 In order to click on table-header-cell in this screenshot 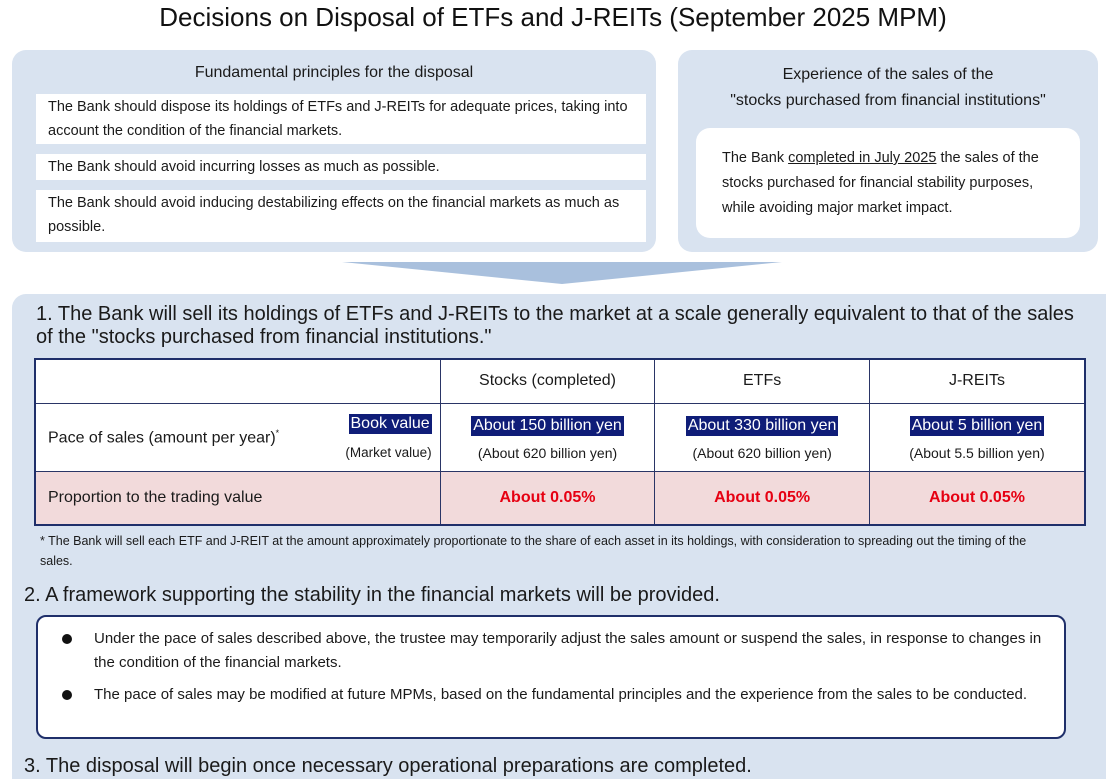, I will do `click(237, 381)`.